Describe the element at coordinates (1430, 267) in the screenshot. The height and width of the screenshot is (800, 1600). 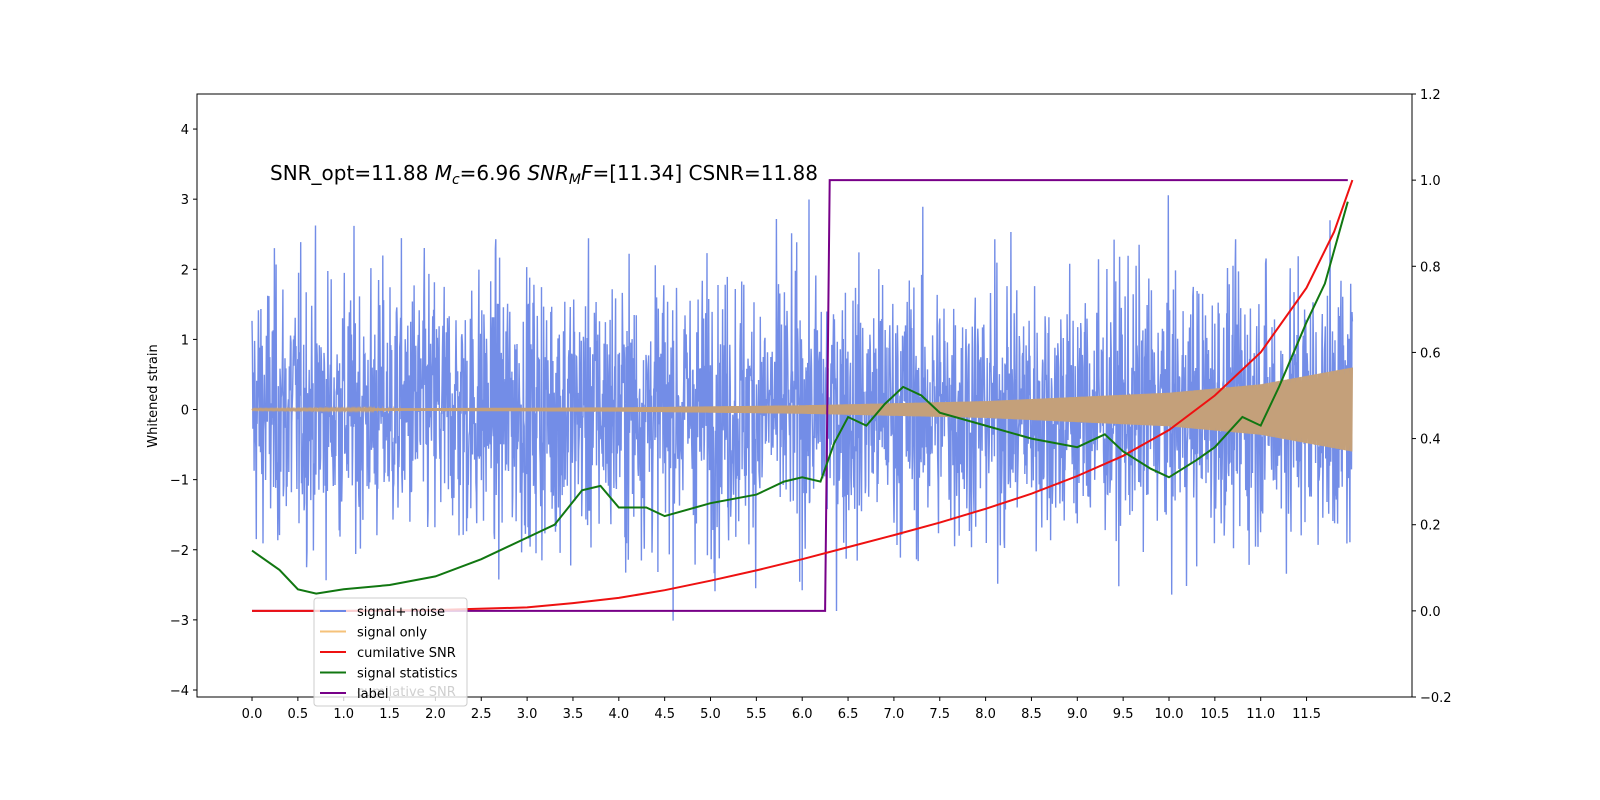
I see `y-right-tick-label: 0.8` at that location.